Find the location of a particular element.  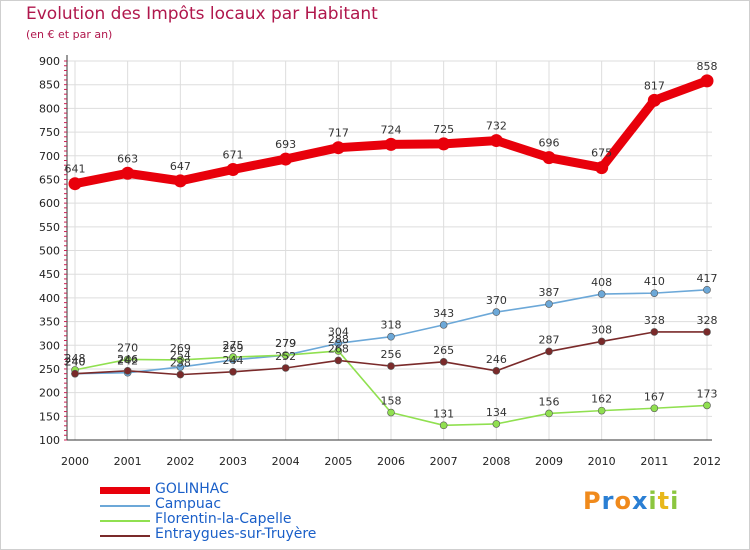

data-label-florentin-la-capelle: 275 is located at coordinates (233, 345).